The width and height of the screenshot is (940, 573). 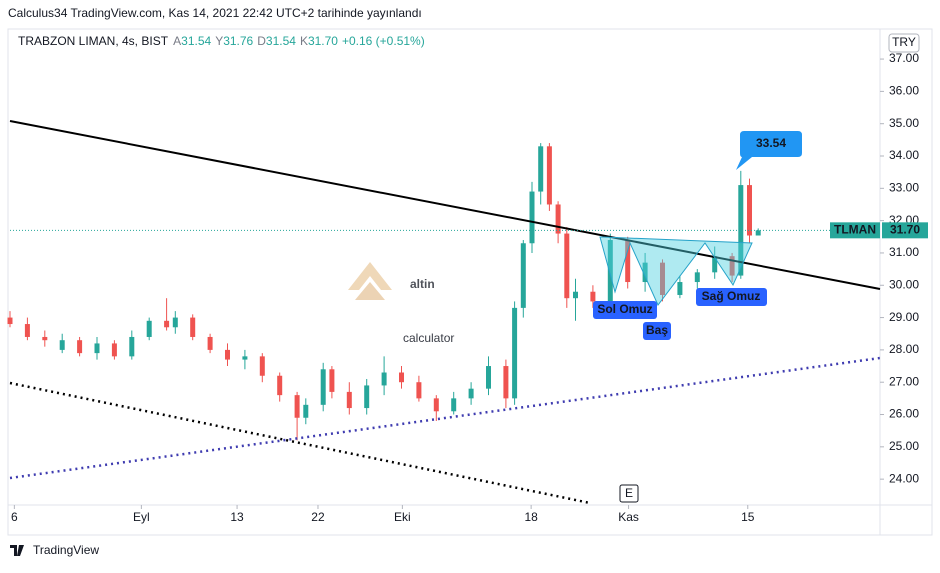 I want to click on last-price-label: 31.70, so click(x=905, y=230).